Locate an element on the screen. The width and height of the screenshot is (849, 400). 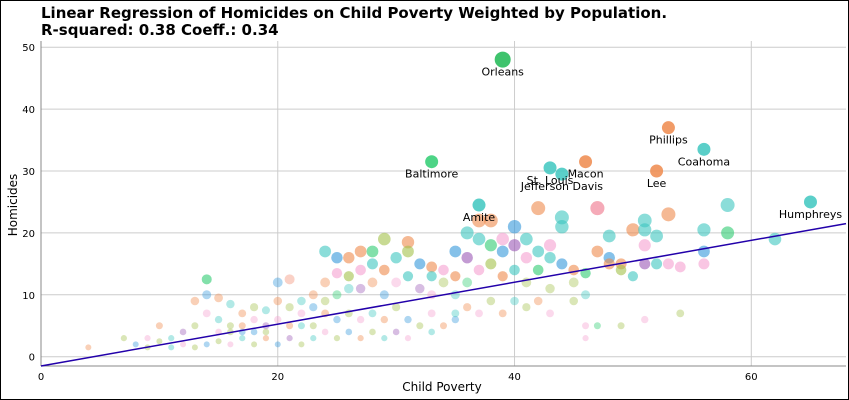
point-label: Humphreys is located at coordinates (810, 214).